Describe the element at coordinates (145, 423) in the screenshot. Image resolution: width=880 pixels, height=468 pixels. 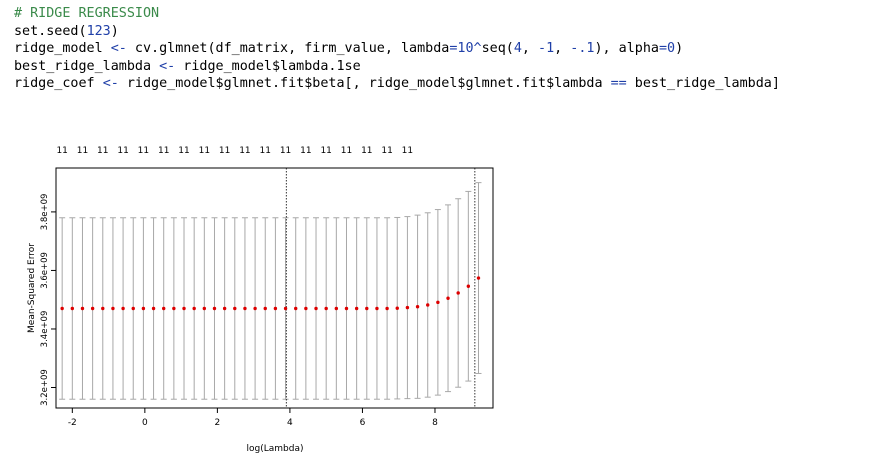
I see `x-tick-label: 0` at that location.